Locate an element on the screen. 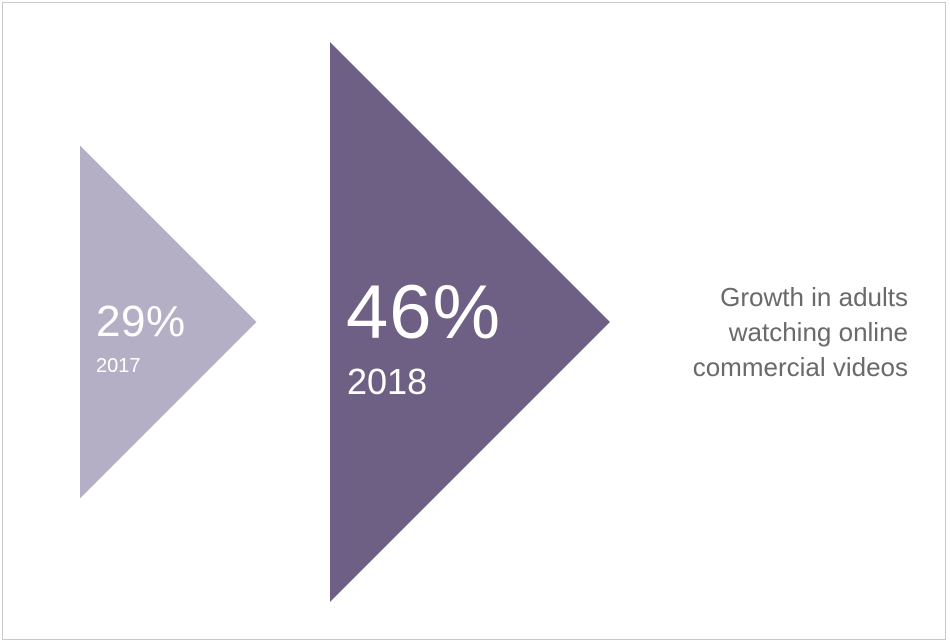  value-label-2017: 29% is located at coordinates (141, 321).